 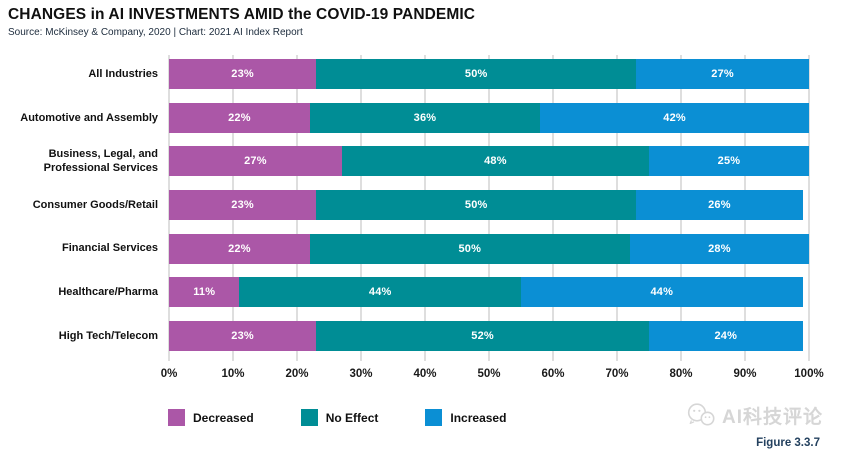 What do you see at coordinates (809, 374) in the screenshot?
I see `x-tick-label: 100%` at bounding box center [809, 374].